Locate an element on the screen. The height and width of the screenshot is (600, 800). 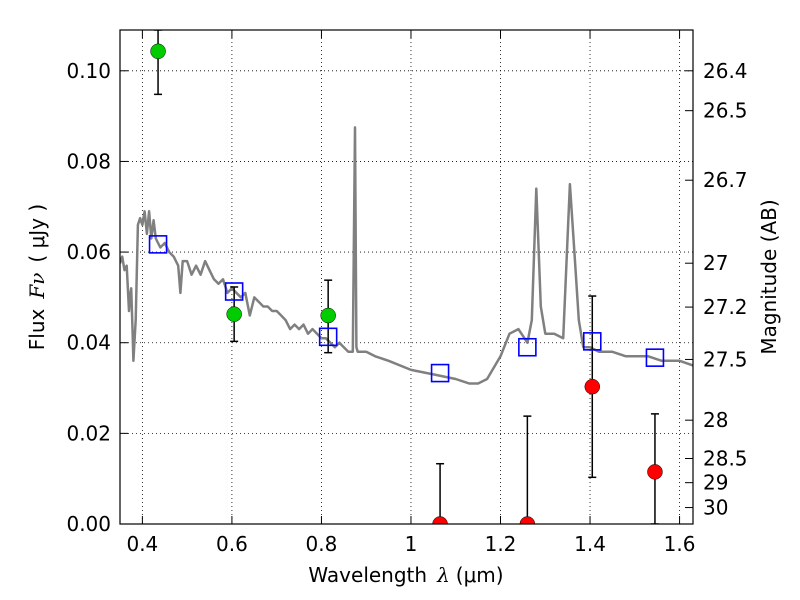
x-axis-title: Wavelength λ (μm) is located at coordinates (405, 575).